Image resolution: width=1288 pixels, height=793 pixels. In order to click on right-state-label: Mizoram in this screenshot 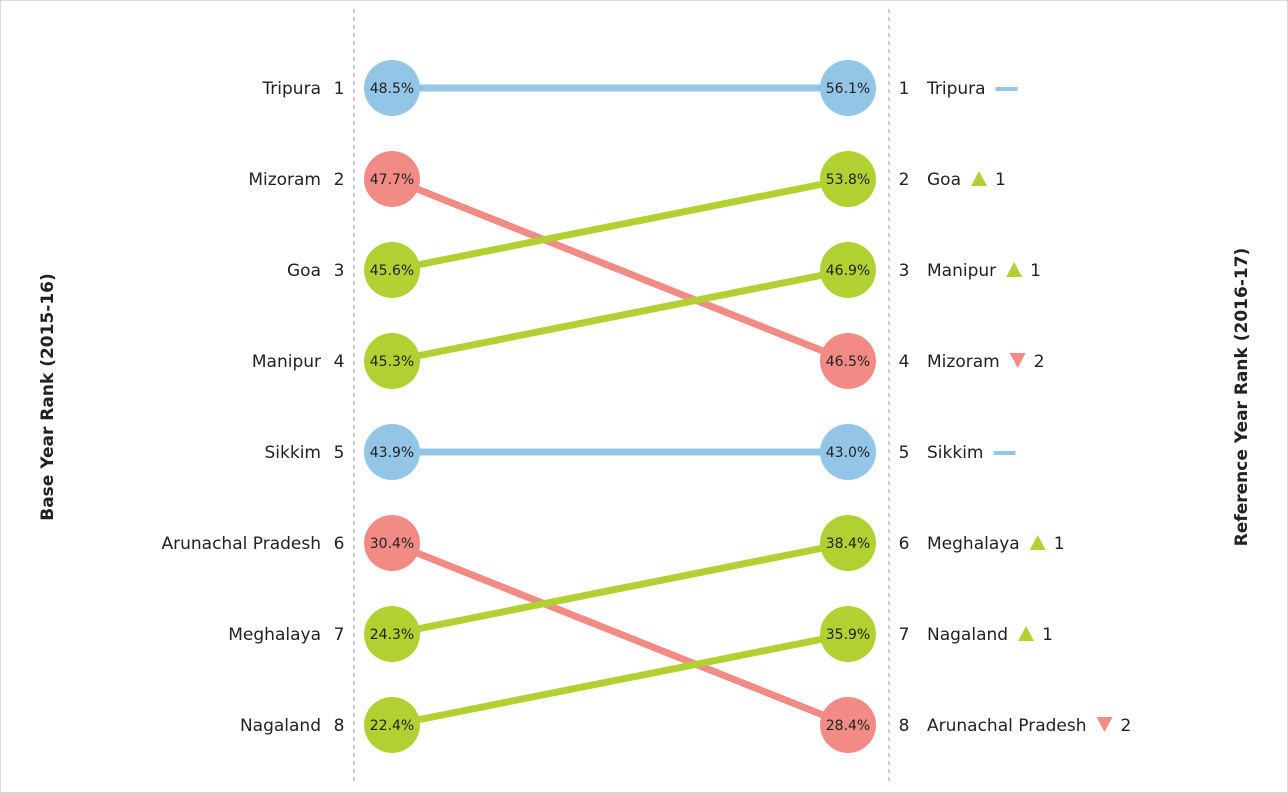, I will do `click(963, 362)`.